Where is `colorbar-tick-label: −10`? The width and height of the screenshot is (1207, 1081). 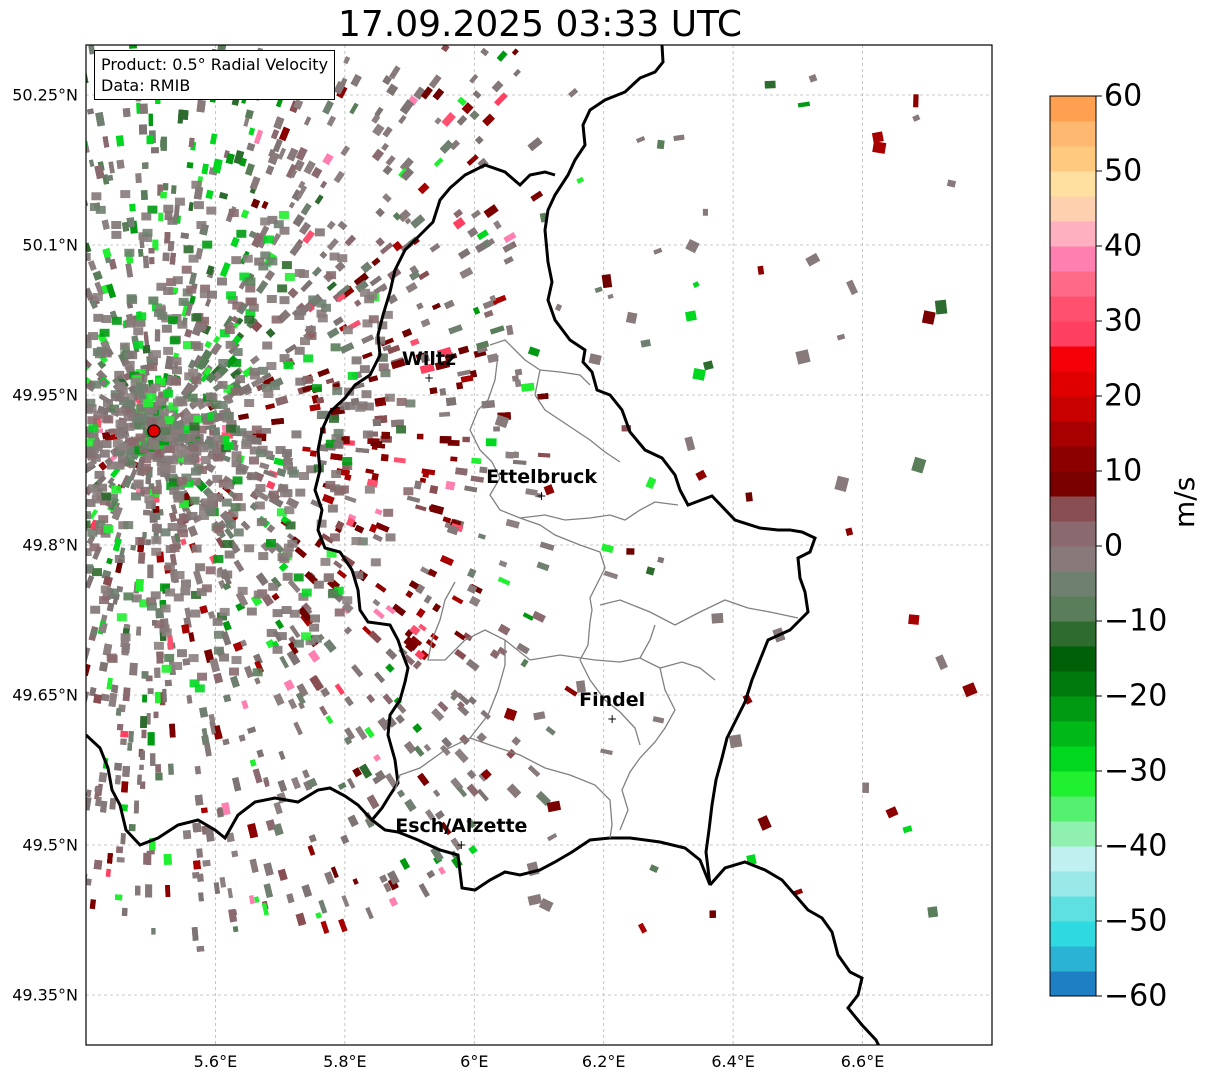
colorbar-tick-label: −10 is located at coordinates (1136, 621).